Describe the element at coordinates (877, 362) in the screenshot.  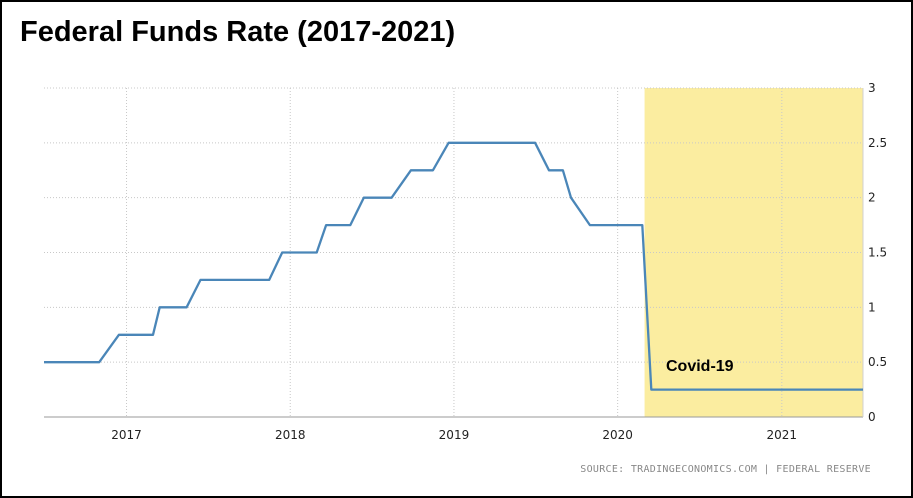
I see `y-tick-label: 0.5` at that location.